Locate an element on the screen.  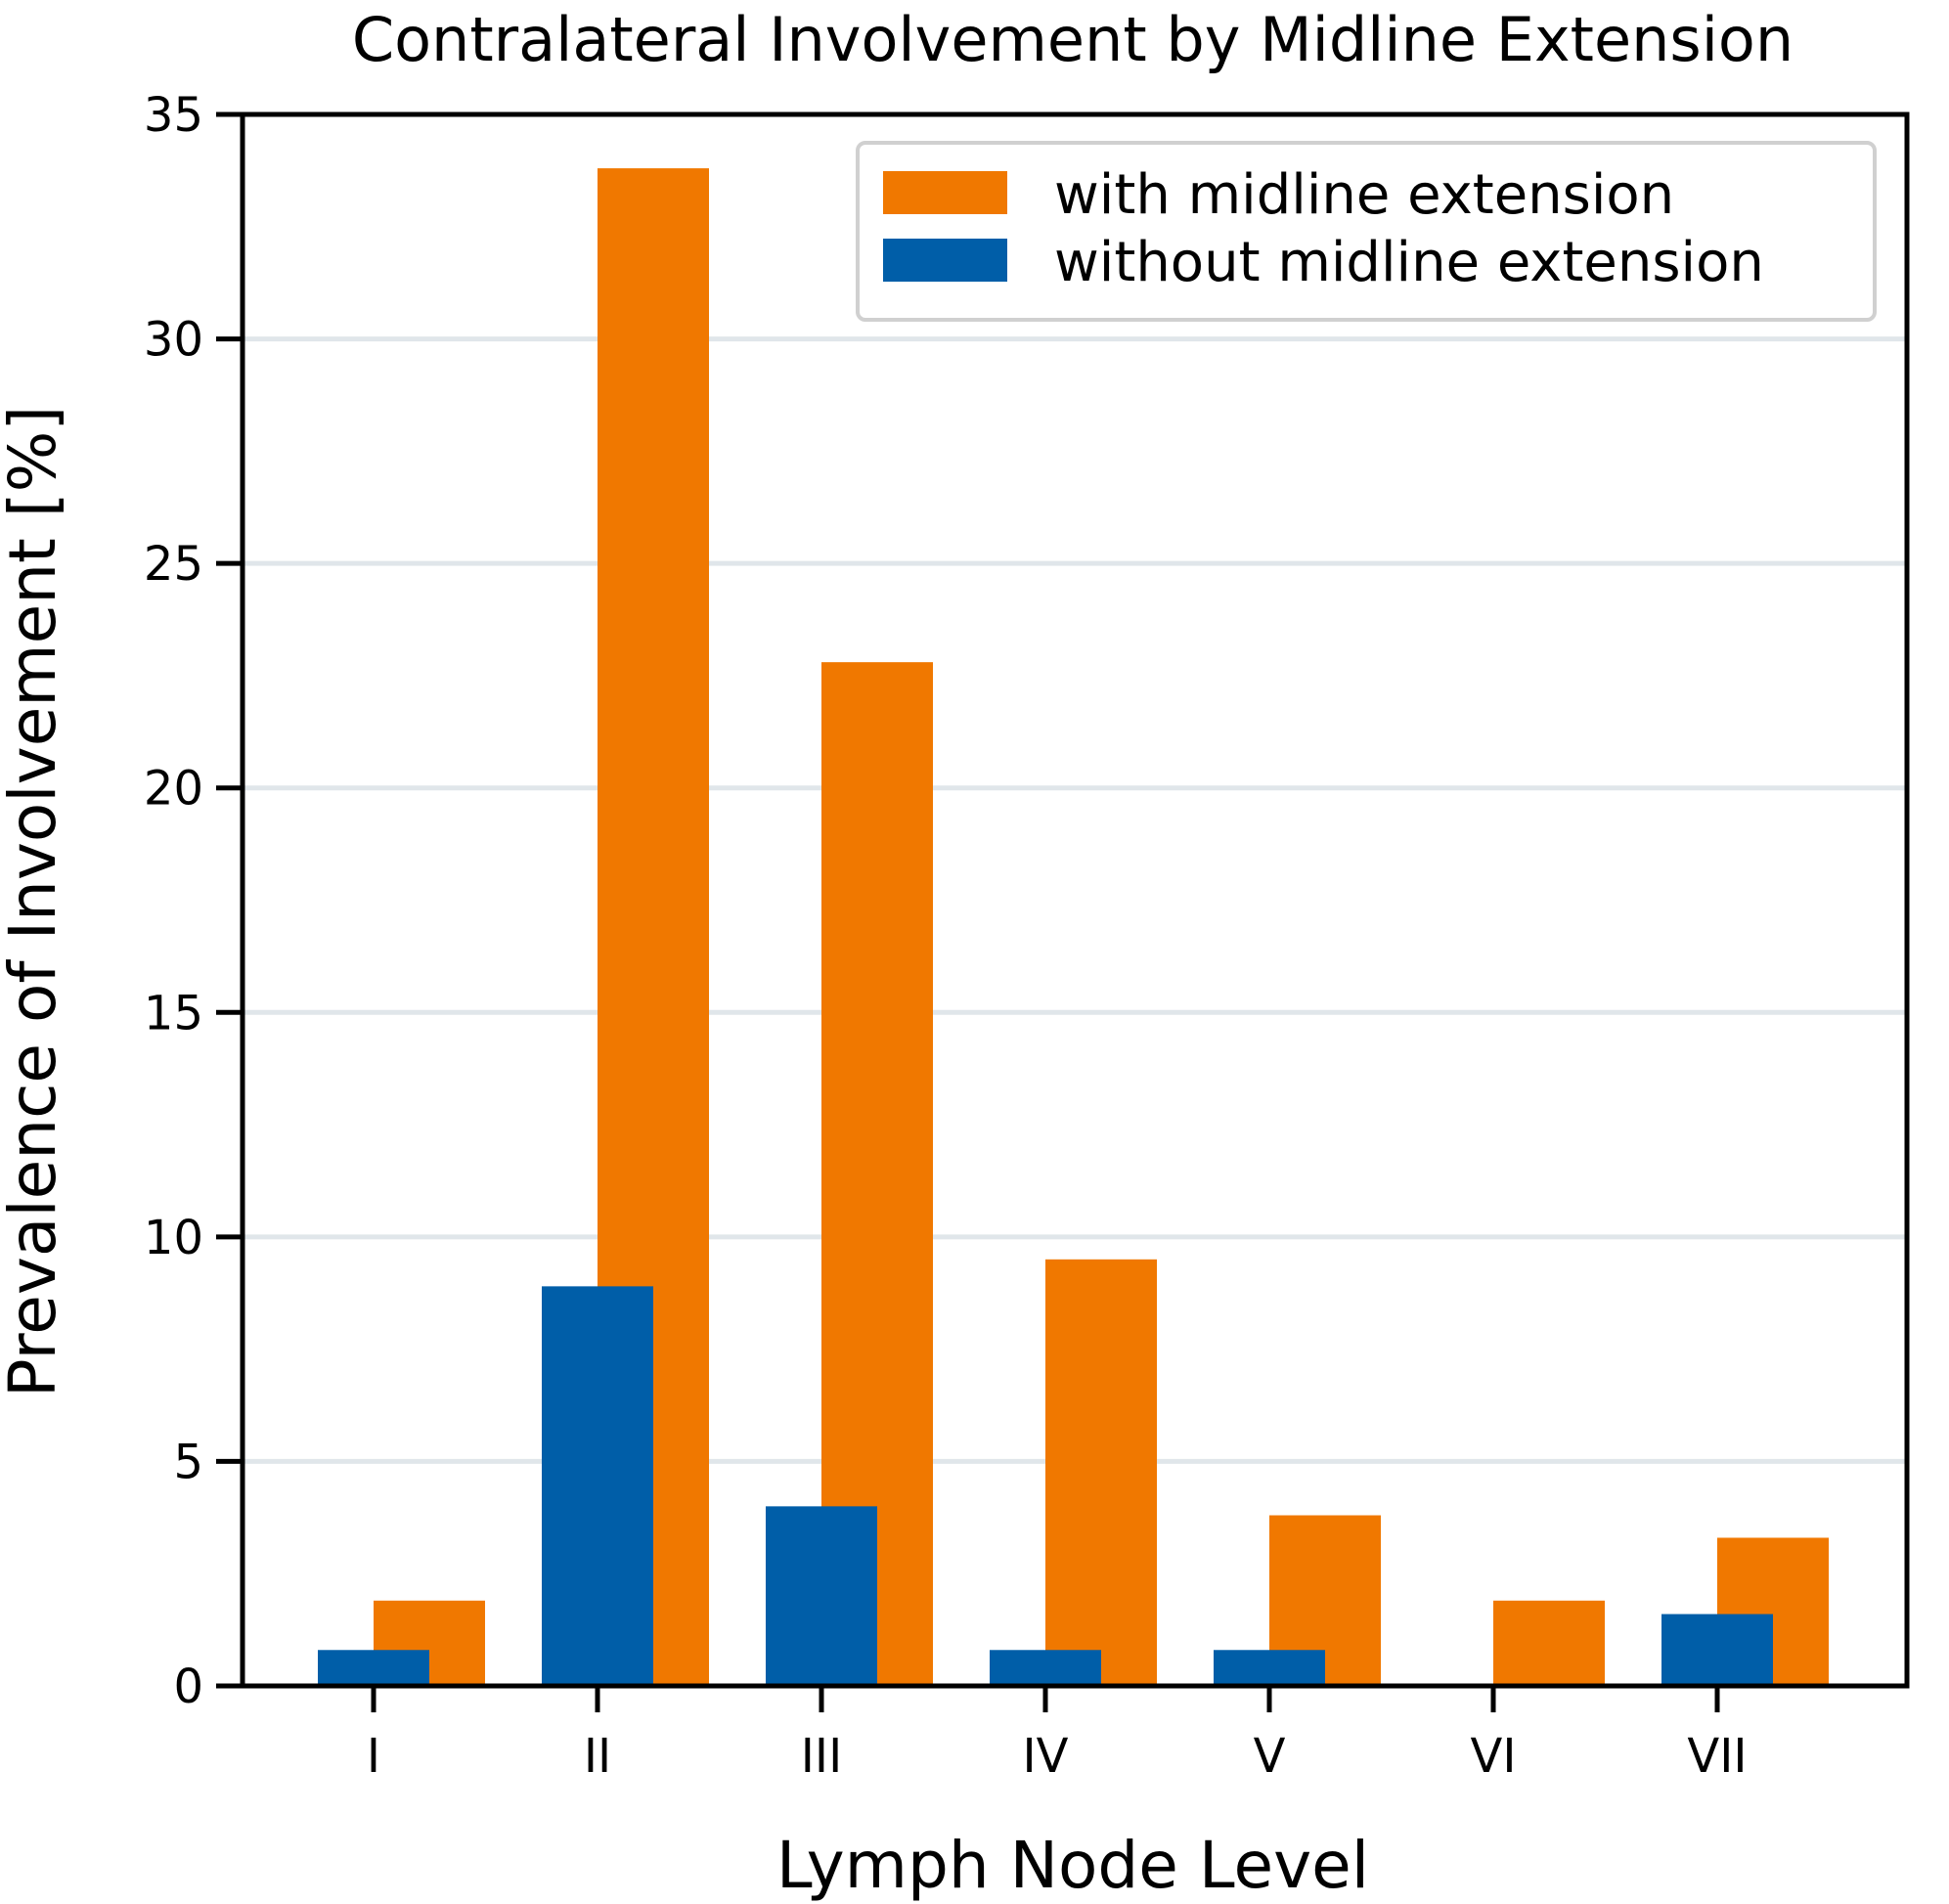
x-tick-label: IV is located at coordinates (1046, 1756).